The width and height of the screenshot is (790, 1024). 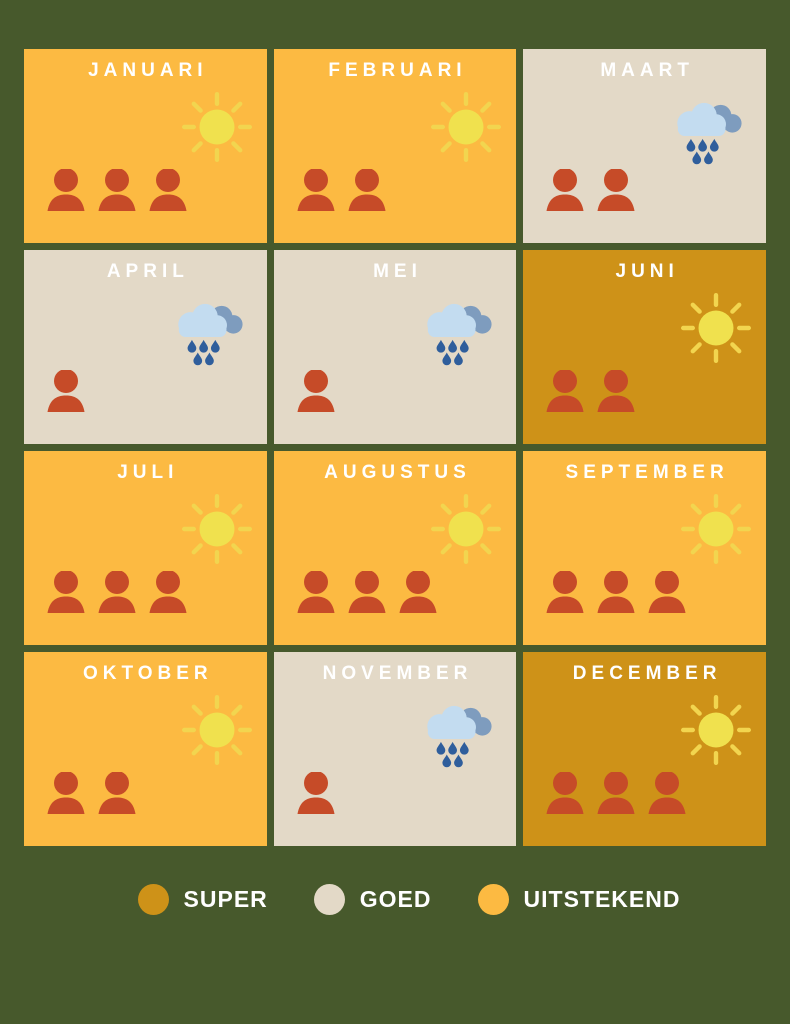 I want to click on legend-label-super: SUPER, so click(x=225, y=899).